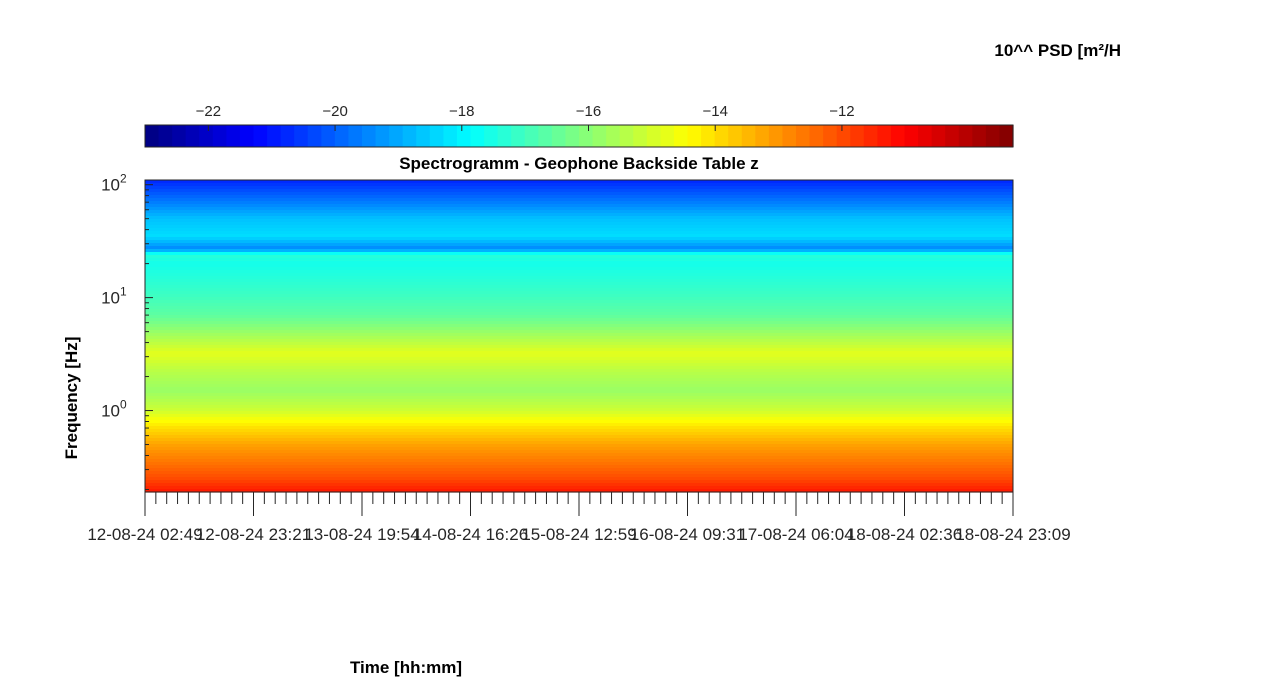 The height and width of the screenshot is (677, 1280). I want to click on x-tick-label: 15-08-24 12:59, so click(578, 534).